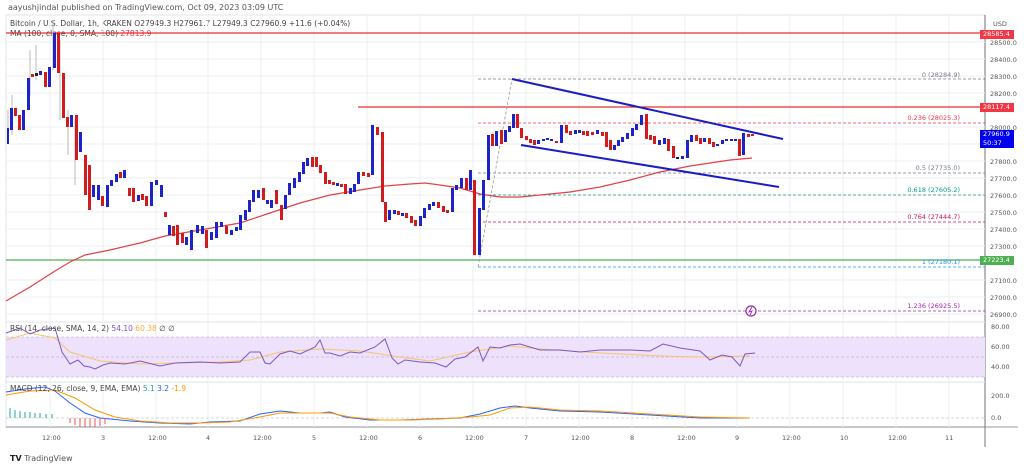 The image size is (1024, 468). I want to click on current-price-tag: 27960.9 50:37, so click(997, 139).